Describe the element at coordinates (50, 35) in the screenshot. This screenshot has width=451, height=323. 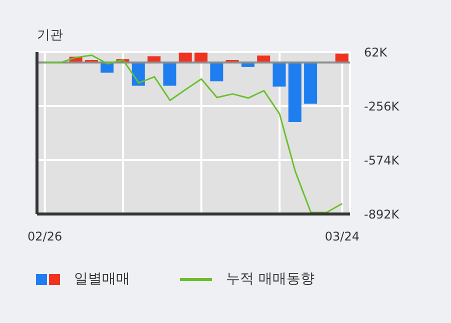
I see `chart-title: 기관` at that location.